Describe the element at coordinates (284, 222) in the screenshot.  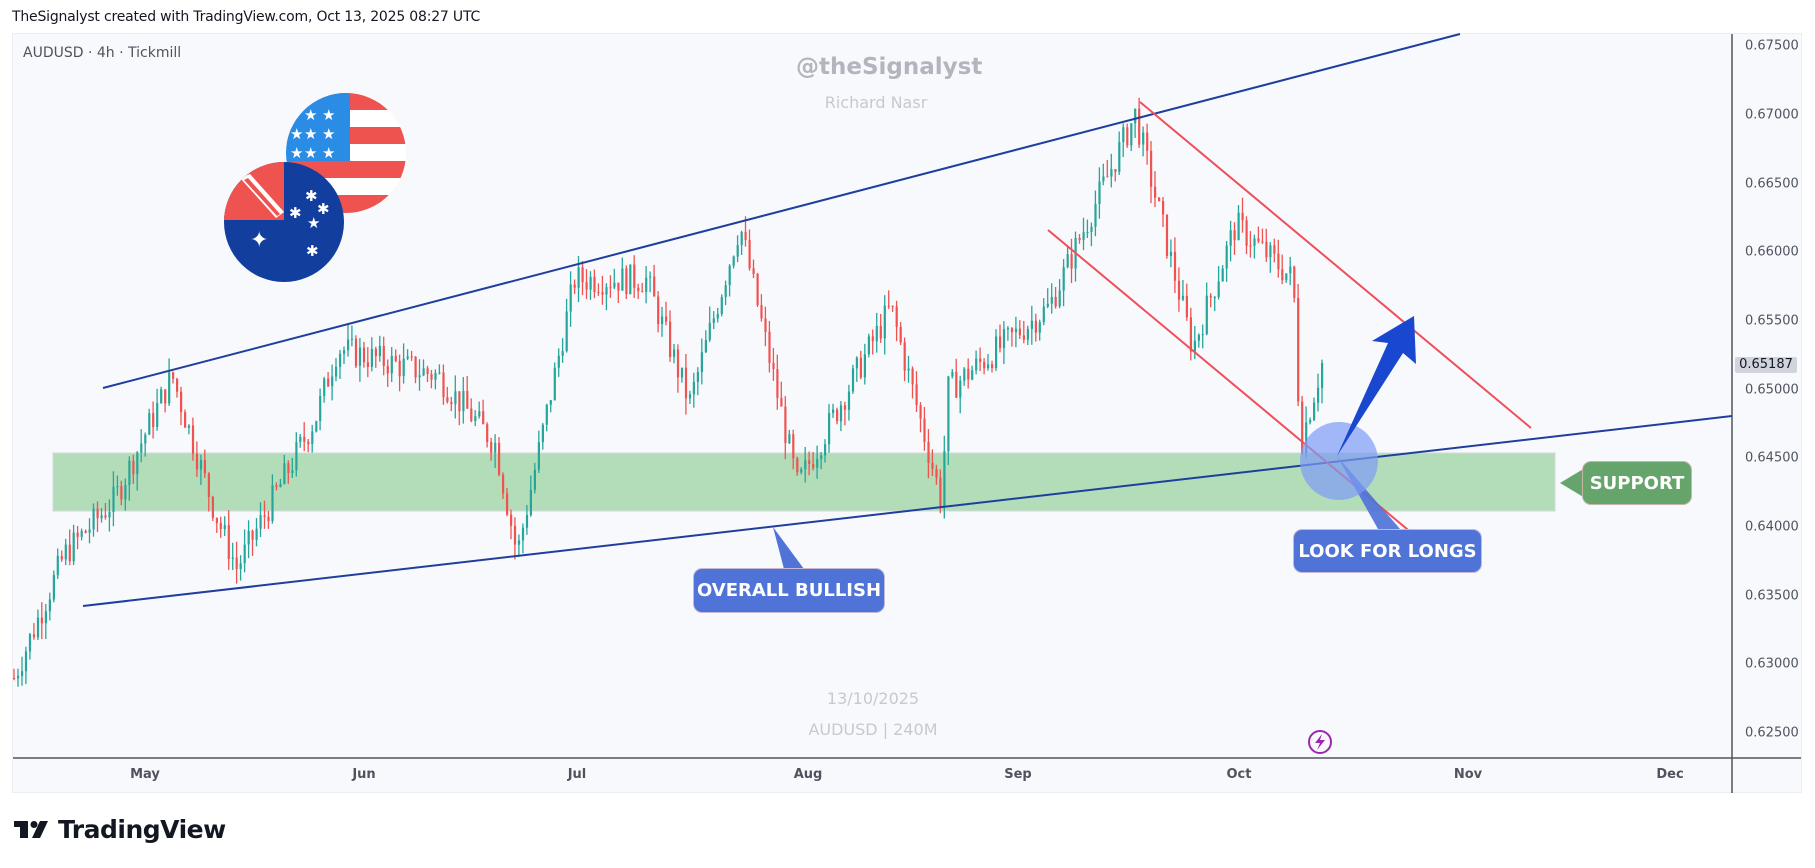
I see `au-flag-icon: ✱✱✱★✦ ✱` at that location.